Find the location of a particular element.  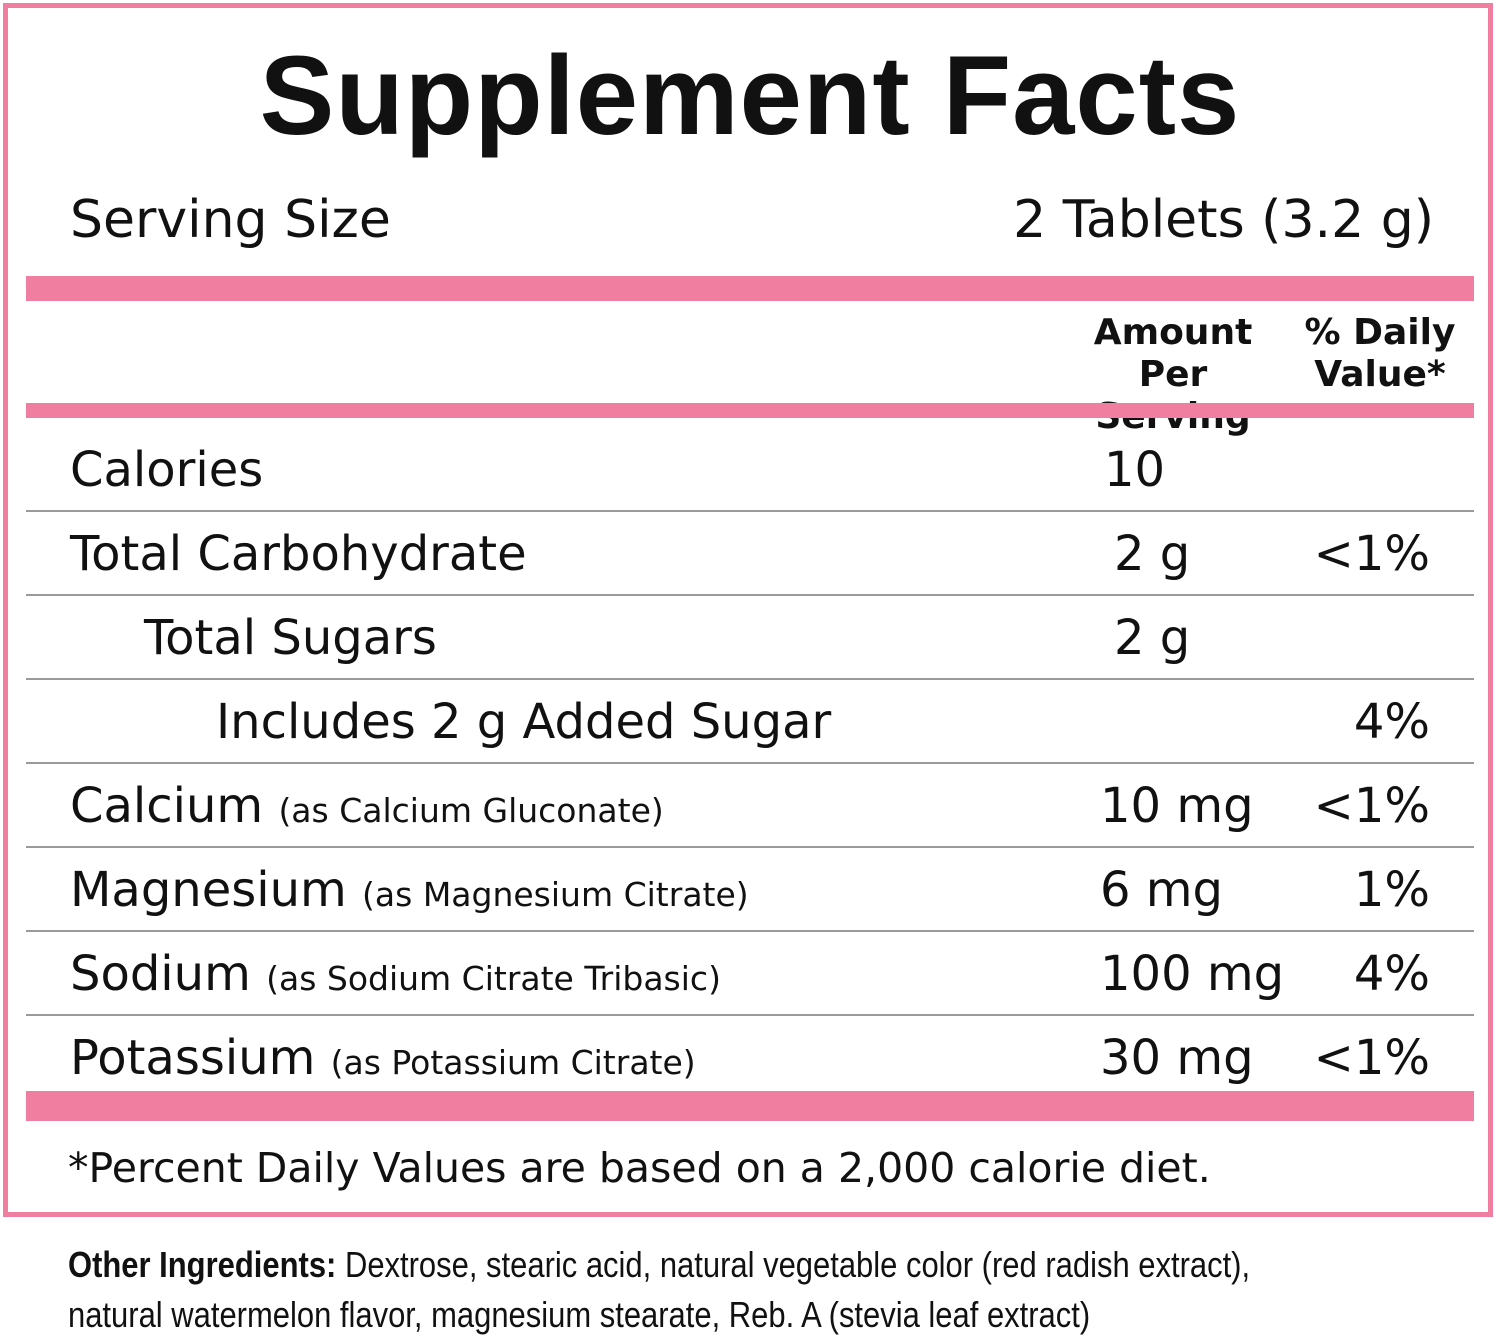

nutrient-name: Includes 2 g Added Sugar is located at coordinates (523, 722).